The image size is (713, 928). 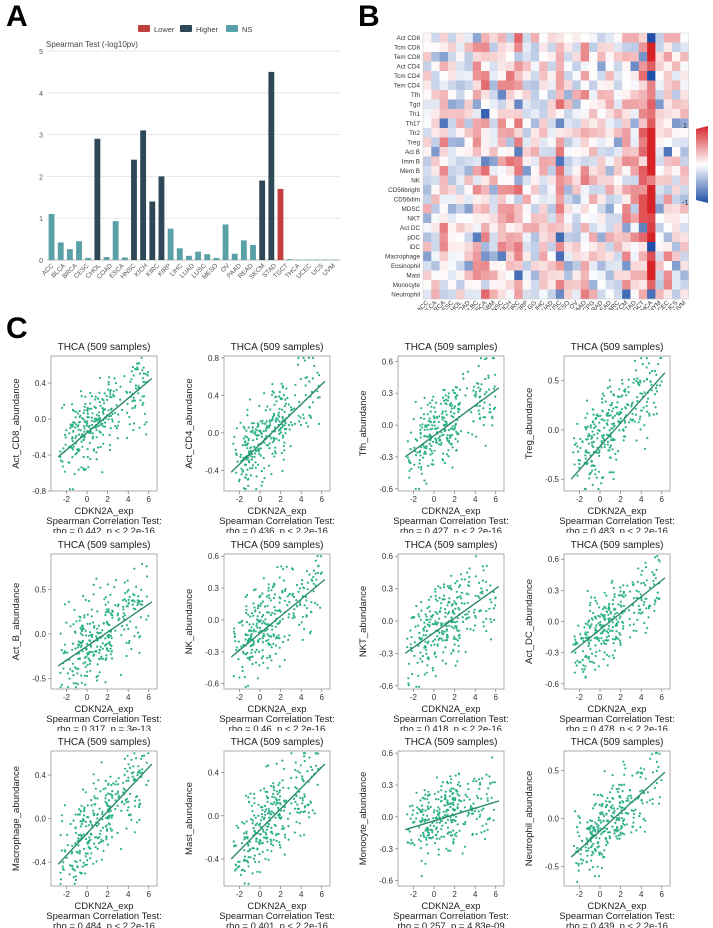 I want to click on heatmap-col-label: COAD, so click(x=463, y=304).